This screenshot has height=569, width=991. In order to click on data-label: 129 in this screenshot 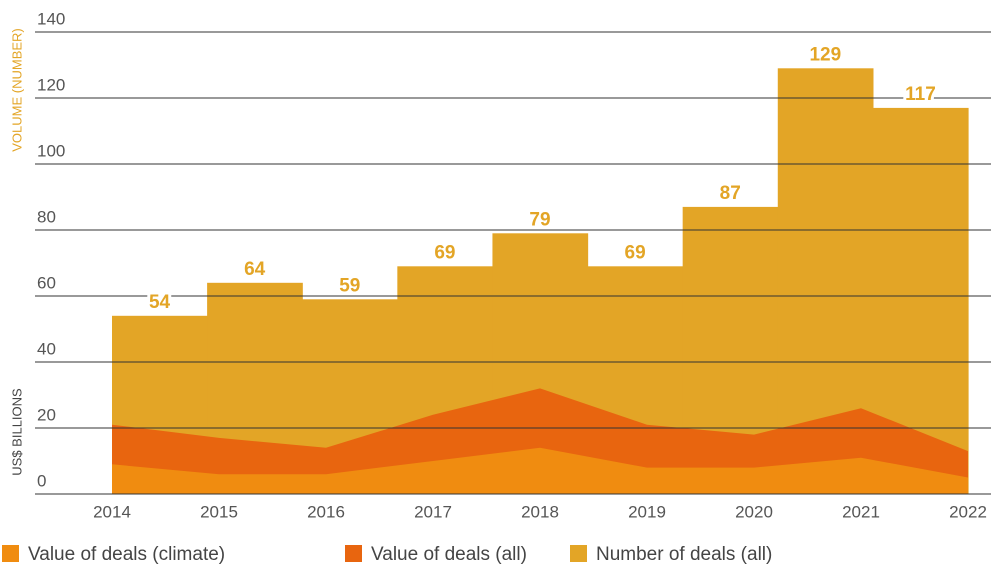, I will do `click(825, 54)`.